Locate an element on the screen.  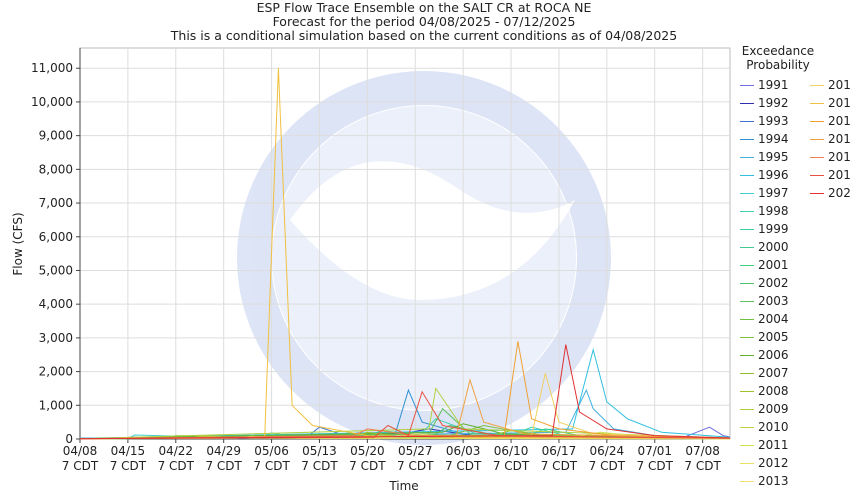
legend-item: 1996 is located at coordinates (764, 175).